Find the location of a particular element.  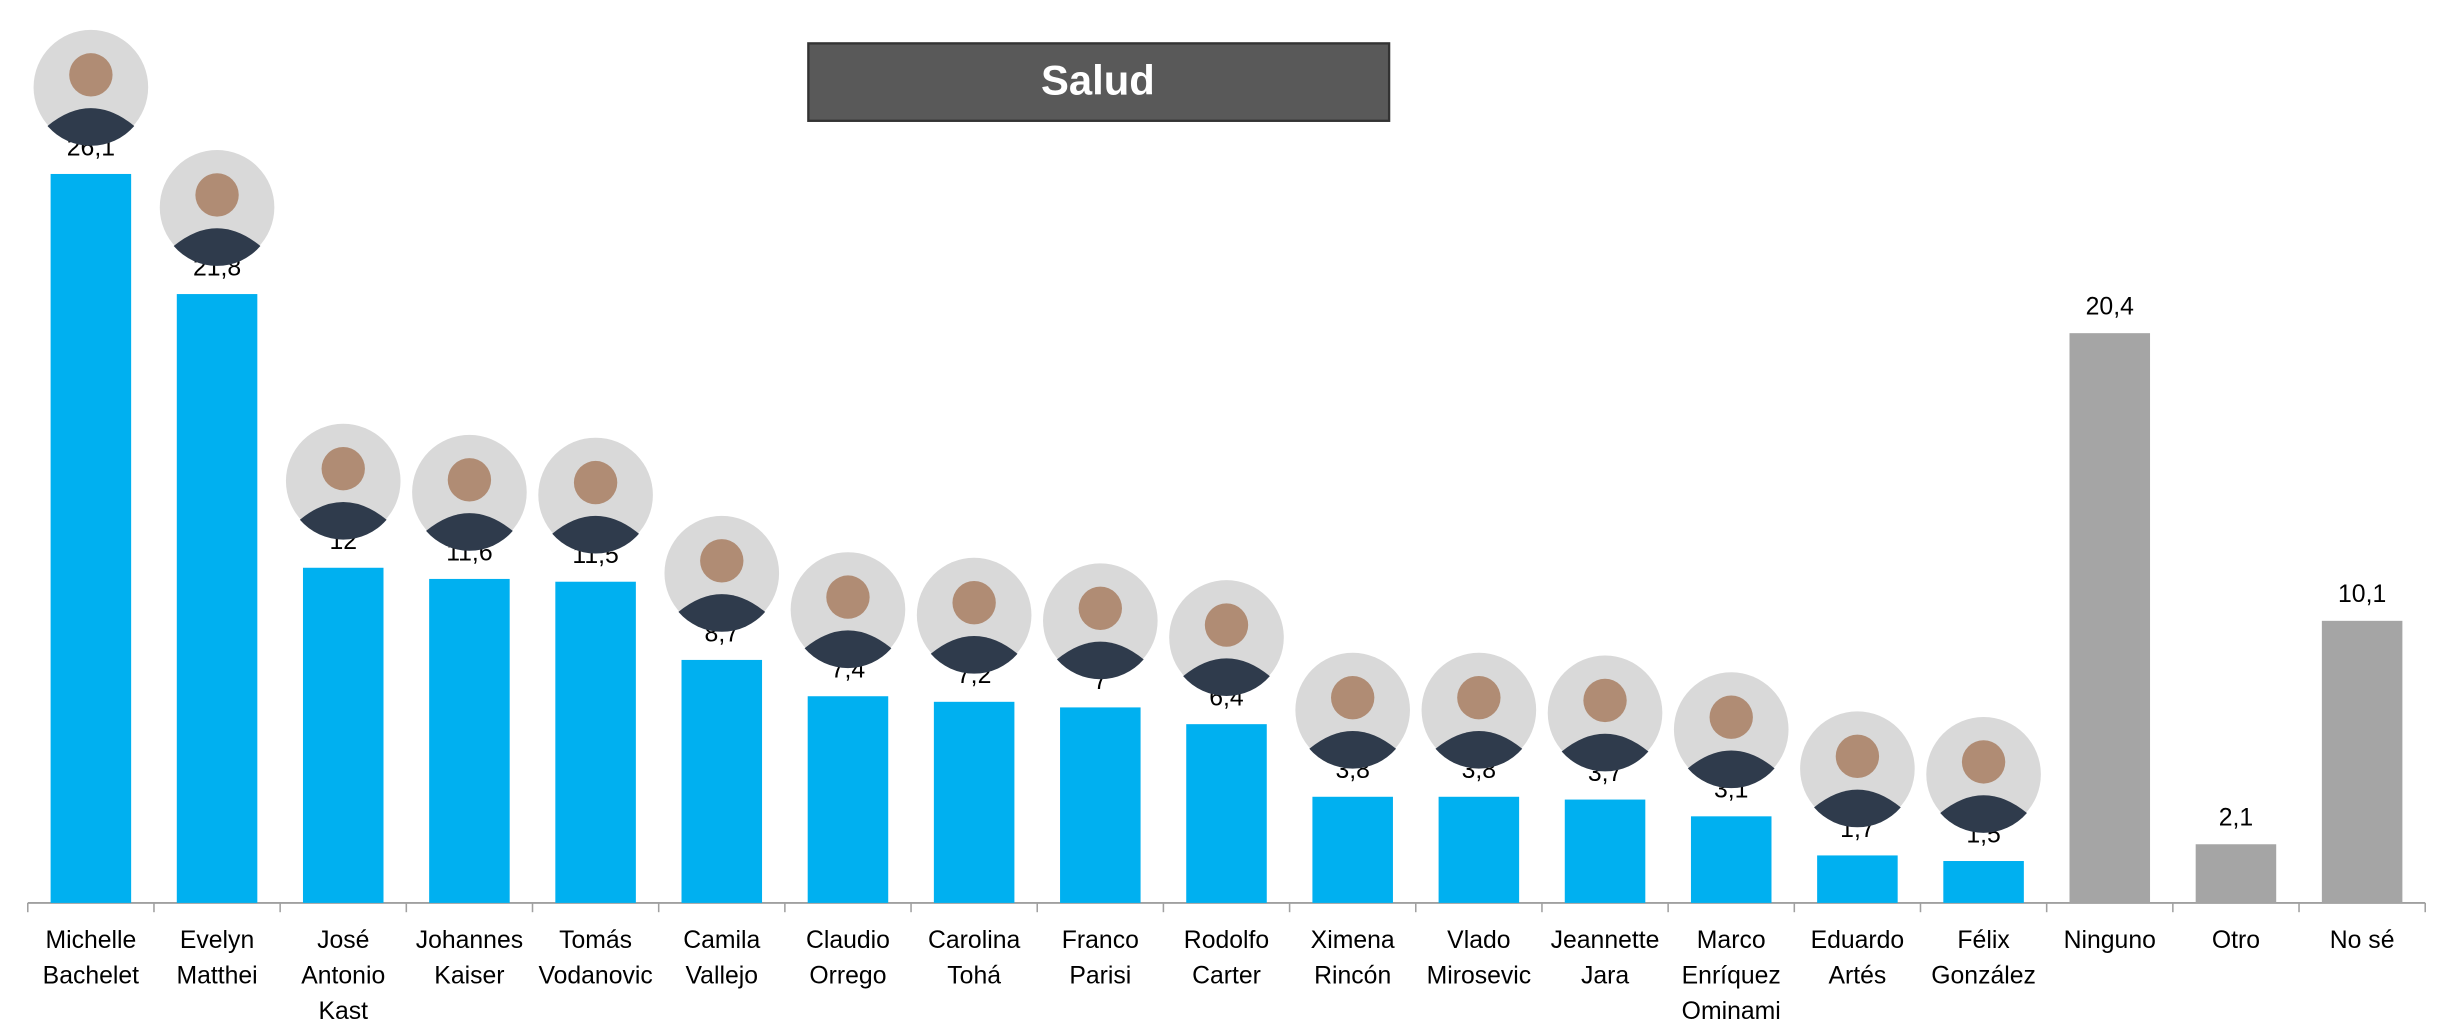

title-box is located at coordinates (1099, 82).